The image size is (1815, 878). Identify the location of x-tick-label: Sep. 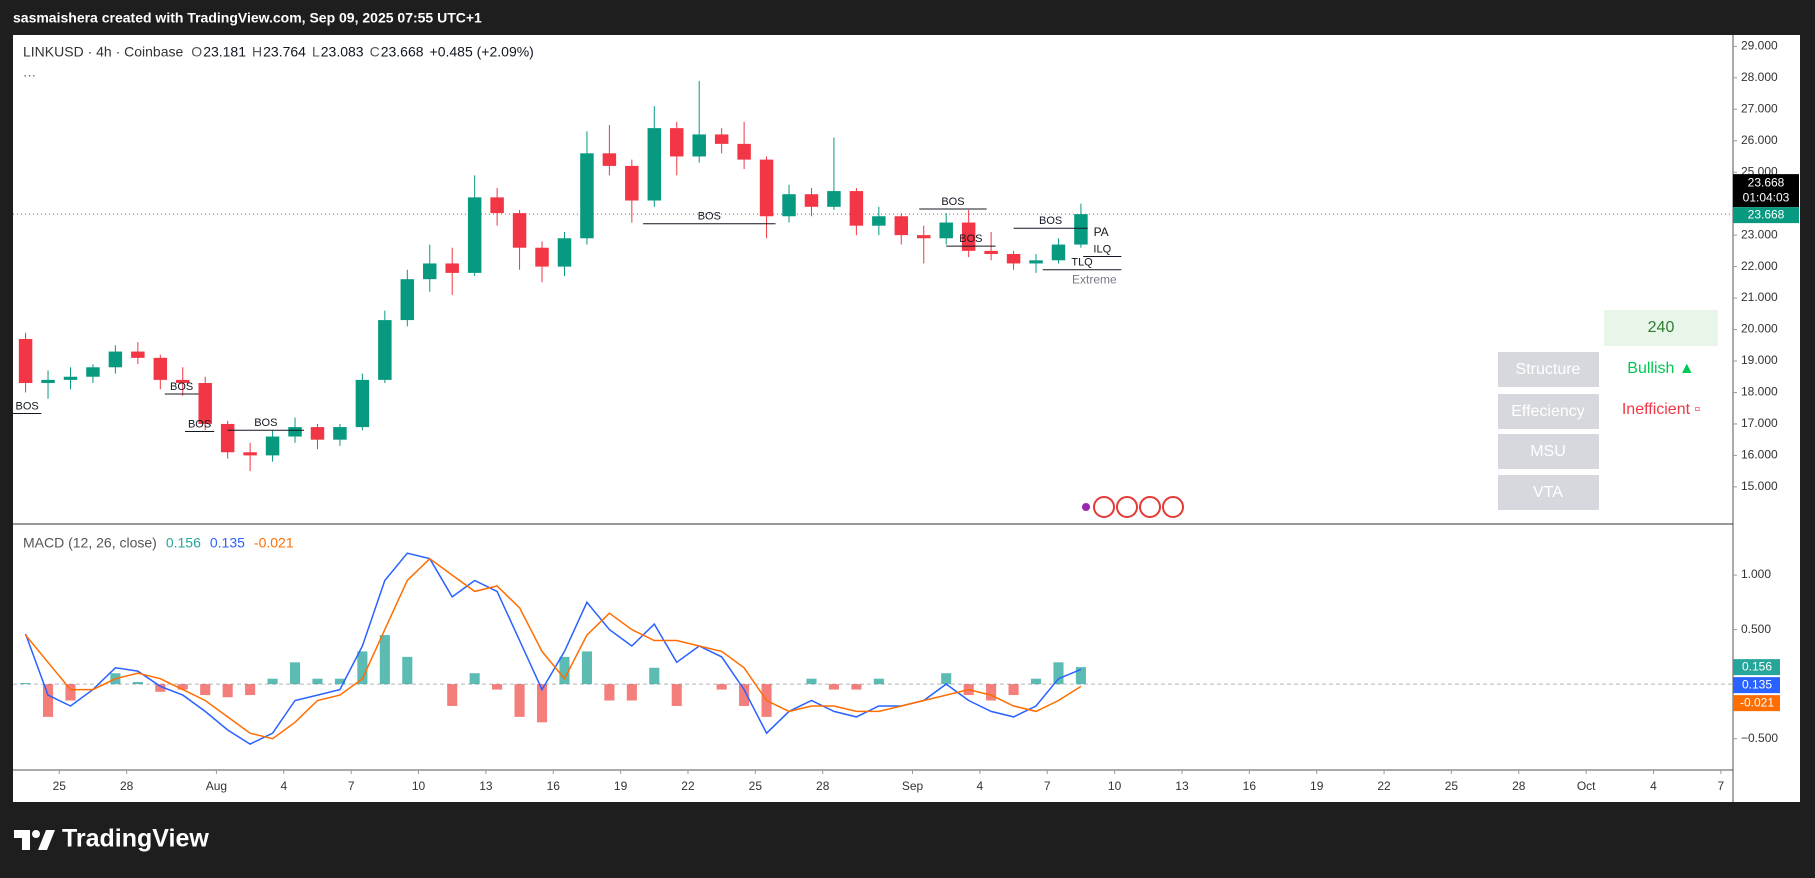
(913, 786).